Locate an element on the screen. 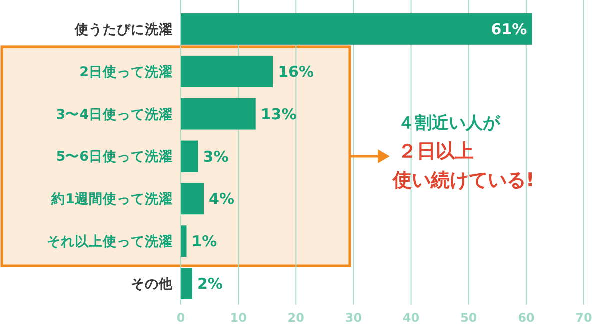 The height and width of the screenshot is (333, 600). y-tick-label: 3〜4日使って洗濯 is located at coordinates (114, 114).